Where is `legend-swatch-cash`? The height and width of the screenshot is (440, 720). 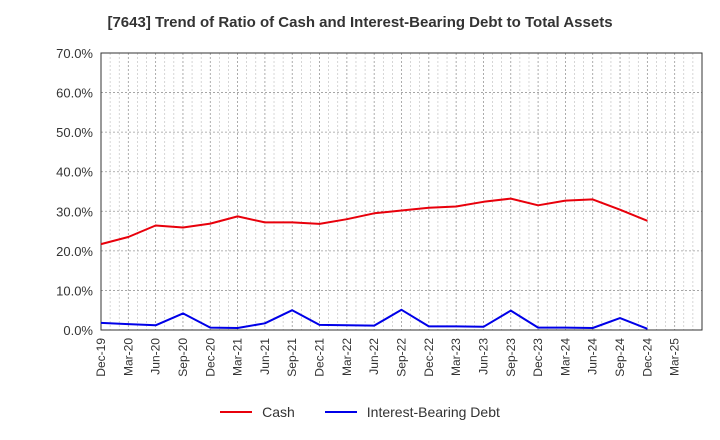
legend-swatch-cash is located at coordinates (236, 412).